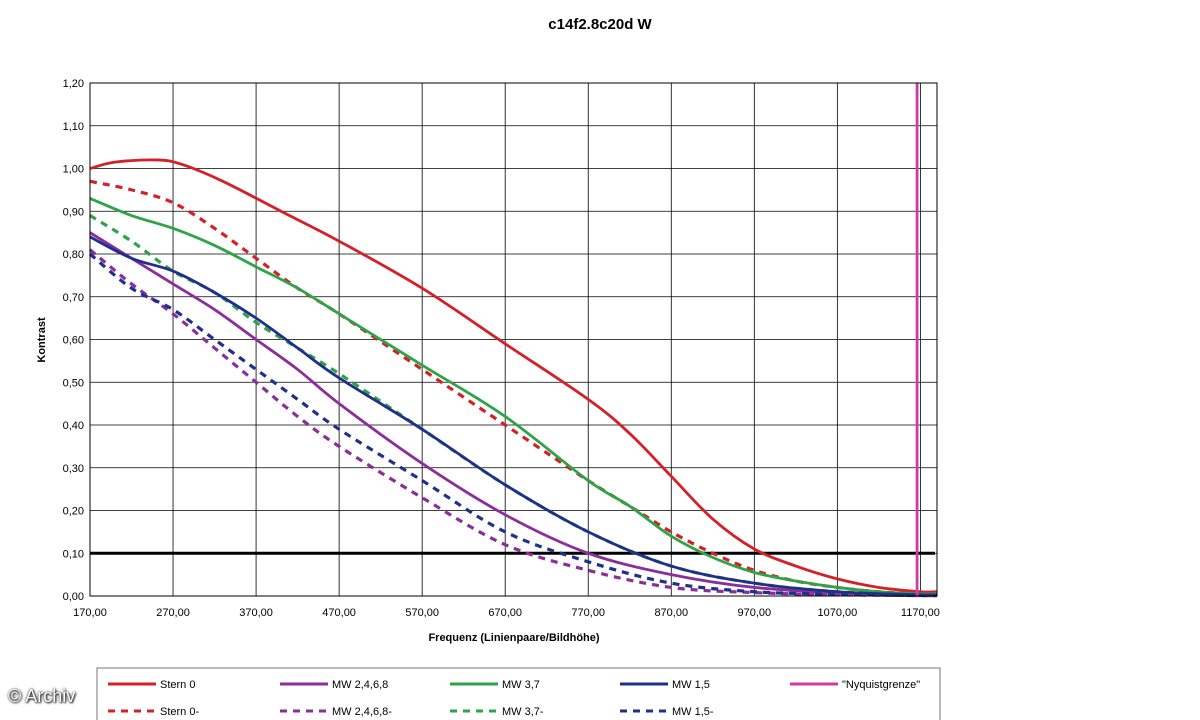  What do you see at coordinates (521, 685) in the screenshot?
I see `legend-label: MW 3,7` at bounding box center [521, 685].